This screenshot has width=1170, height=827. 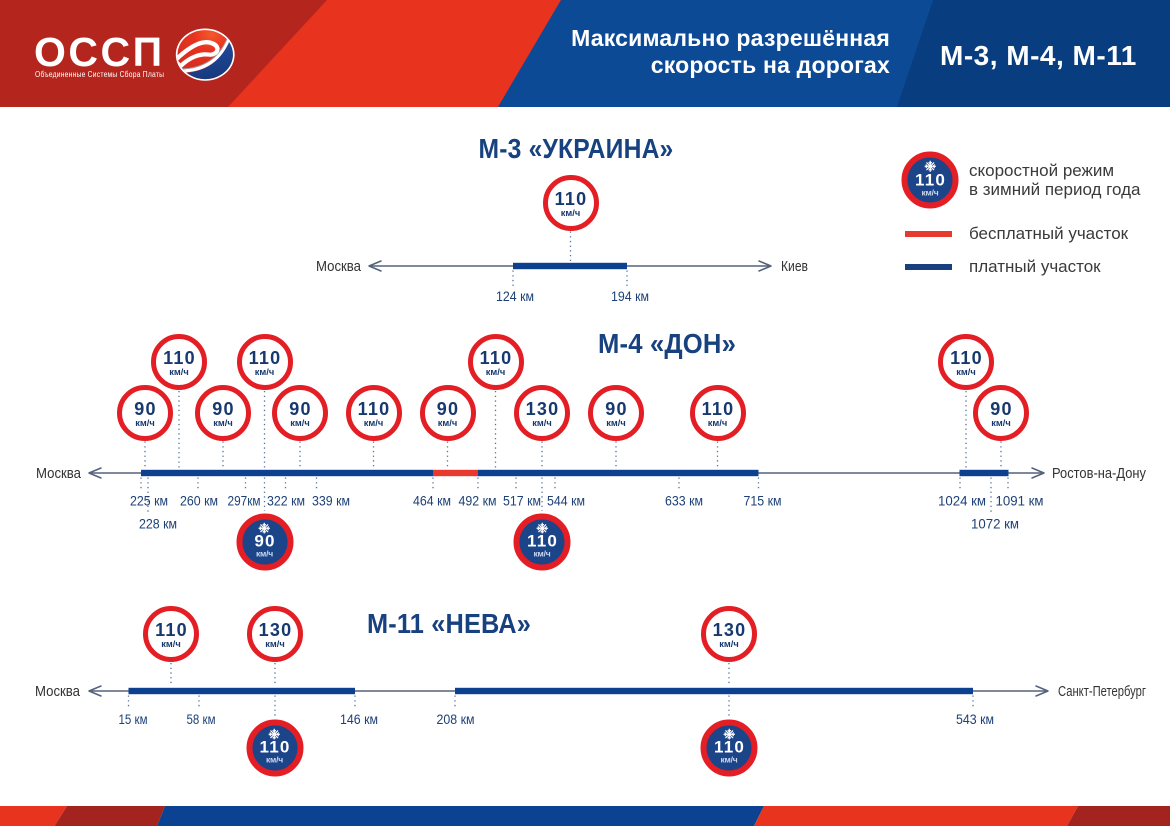 What do you see at coordinates (286, 501) in the screenshot?
I see `svg-text: 322 км` at bounding box center [286, 501].